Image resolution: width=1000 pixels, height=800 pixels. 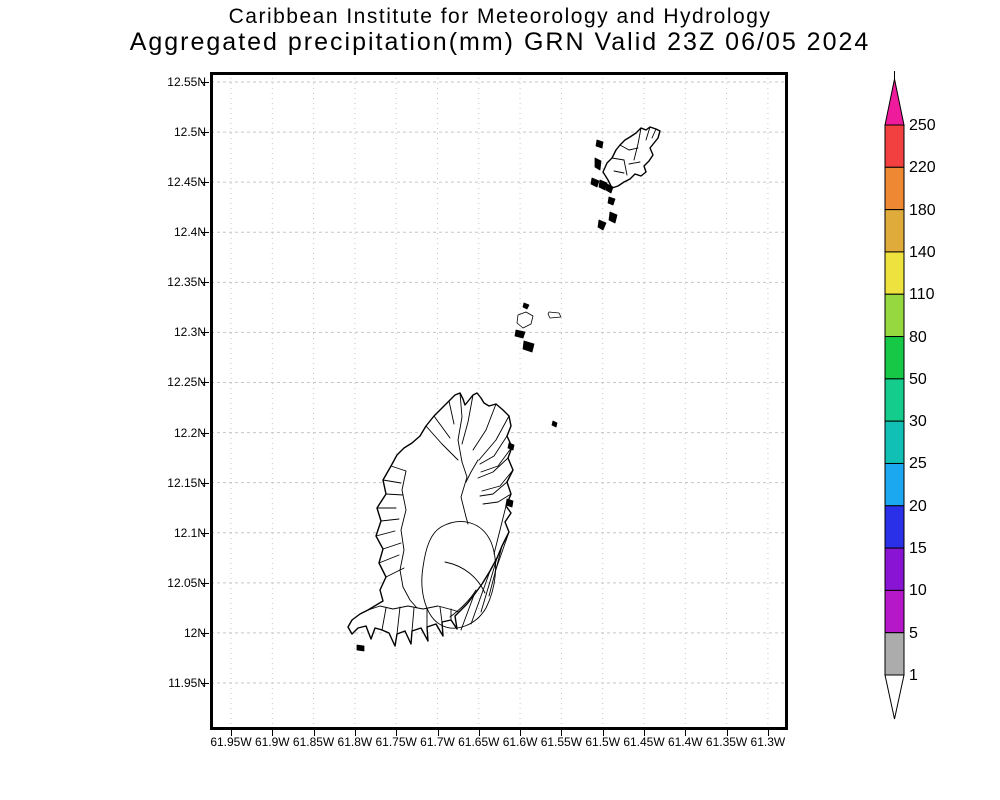 What do you see at coordinates (186, 82) in the screenshot?
I see `lat-axis-label: 12.55N` at bounding box center [186, 82].